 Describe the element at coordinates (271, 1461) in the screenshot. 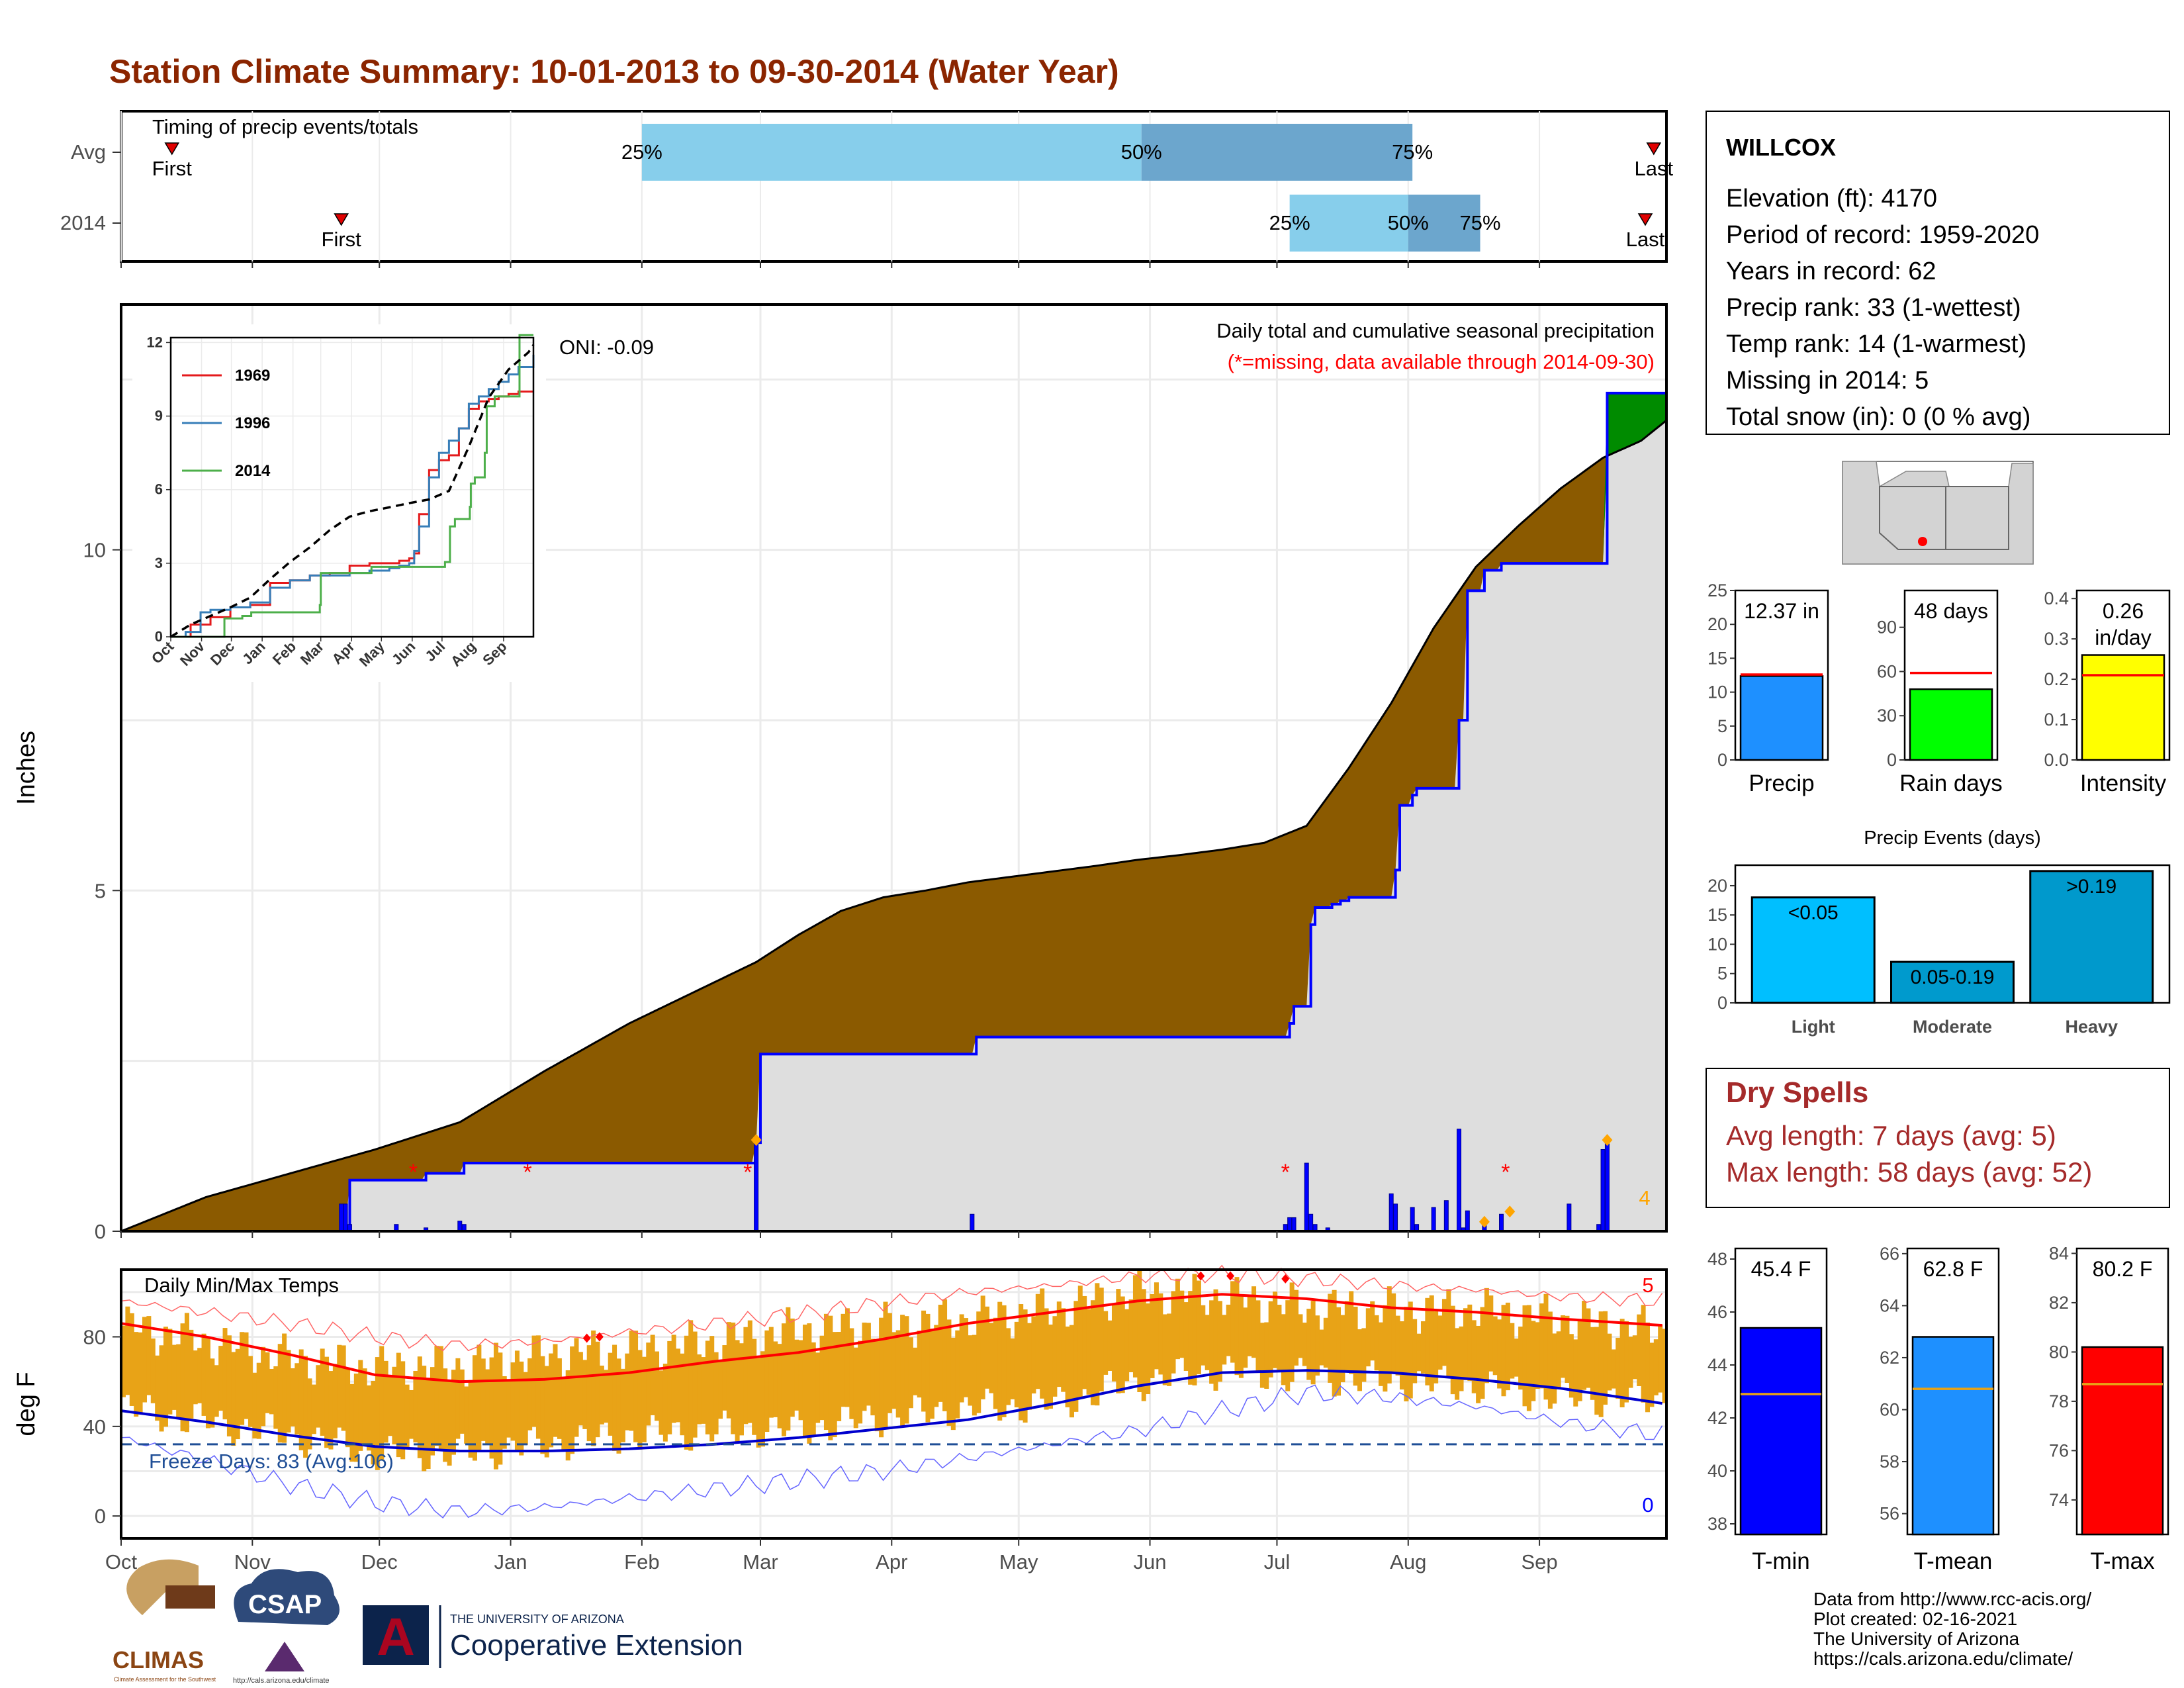

I see `freeze-days-label: Freeze Days: 83 (Avg:106)` at that location.